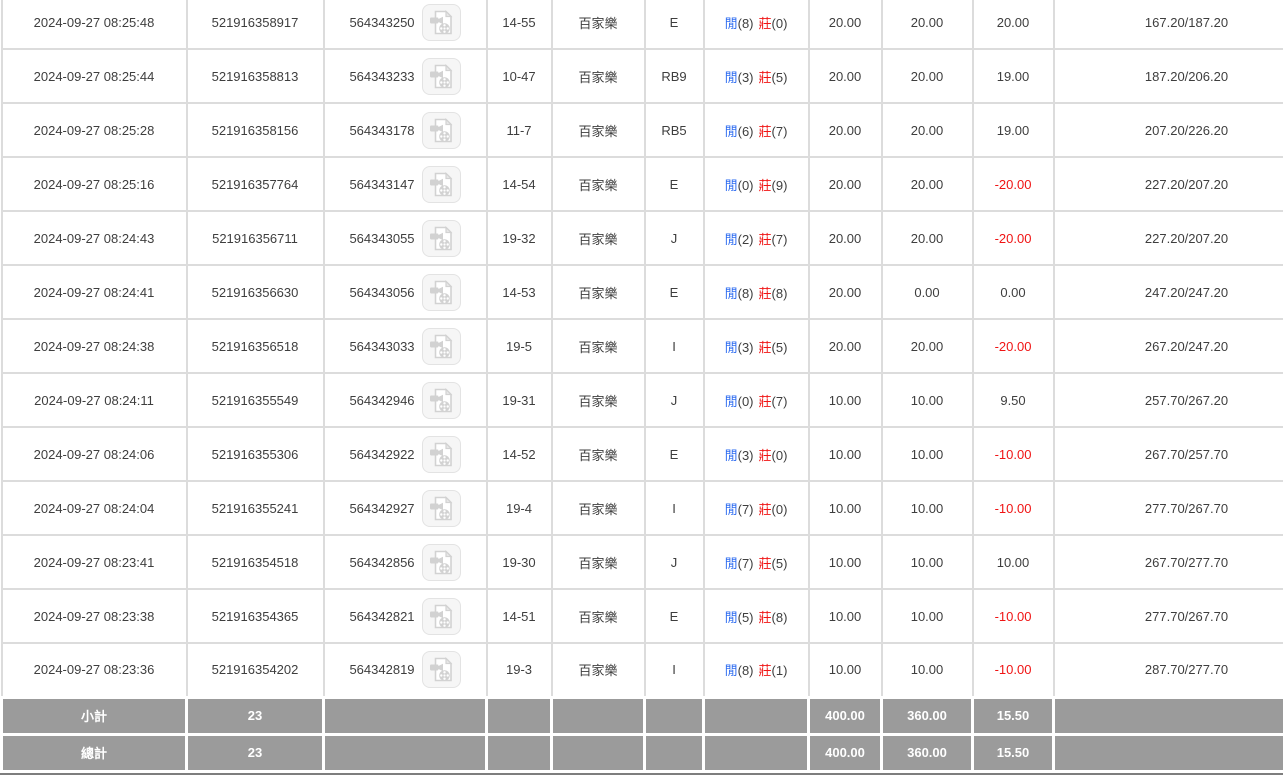  Describe the element at coordinates (641, 773) in the screenshot. I see `table-bottom-border` at that location.